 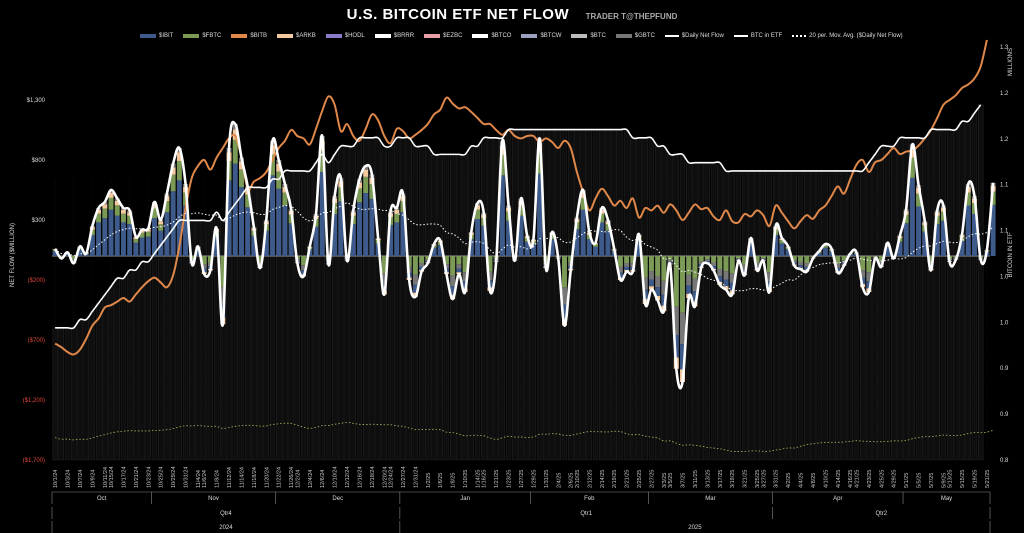 What do you see at coordinates (454, 480) in the screenshot?
I see `date-tick-label: 1/8/25` at bounding box center [454, 480].